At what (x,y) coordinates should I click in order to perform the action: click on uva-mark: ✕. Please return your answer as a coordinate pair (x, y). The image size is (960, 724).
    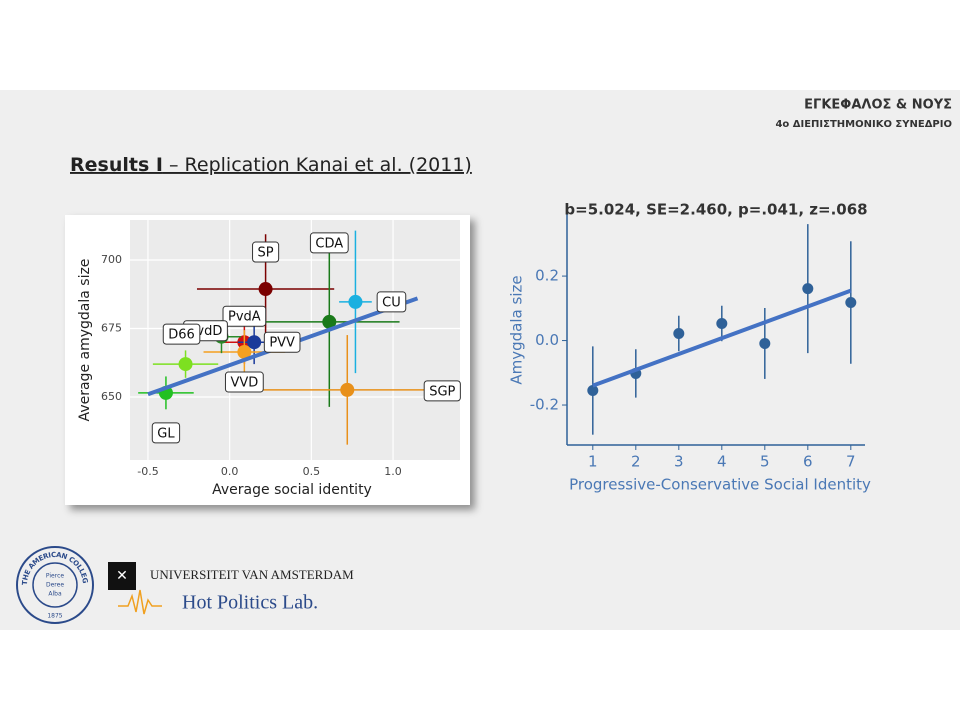
    Looking at the image, I should click on (122, 576).